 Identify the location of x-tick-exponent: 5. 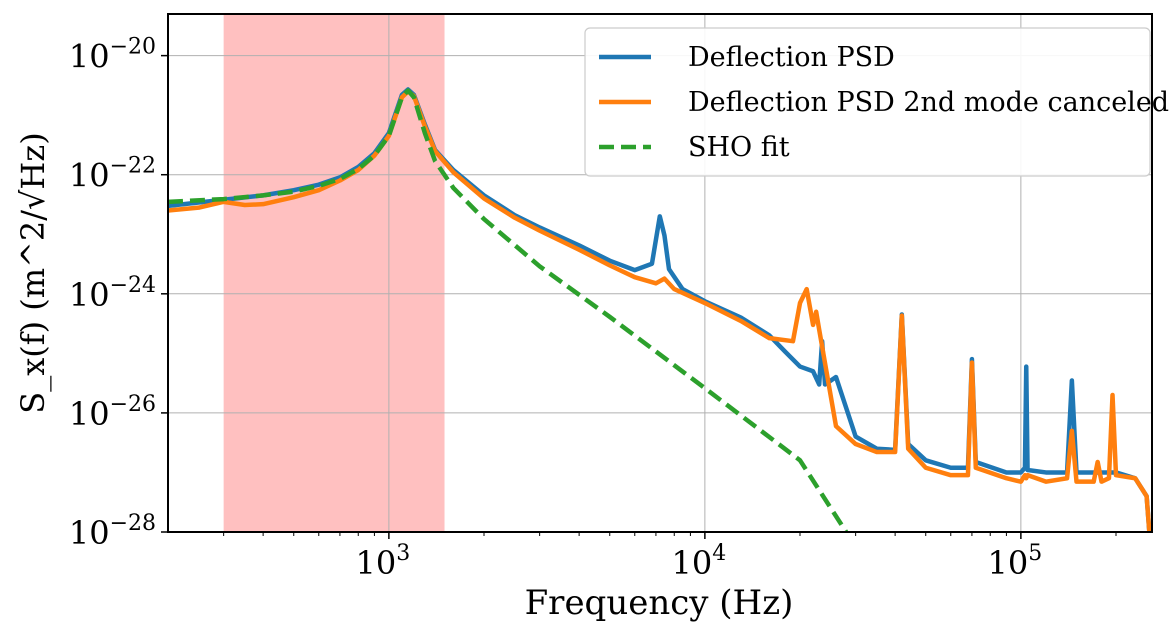
(1035, 553).